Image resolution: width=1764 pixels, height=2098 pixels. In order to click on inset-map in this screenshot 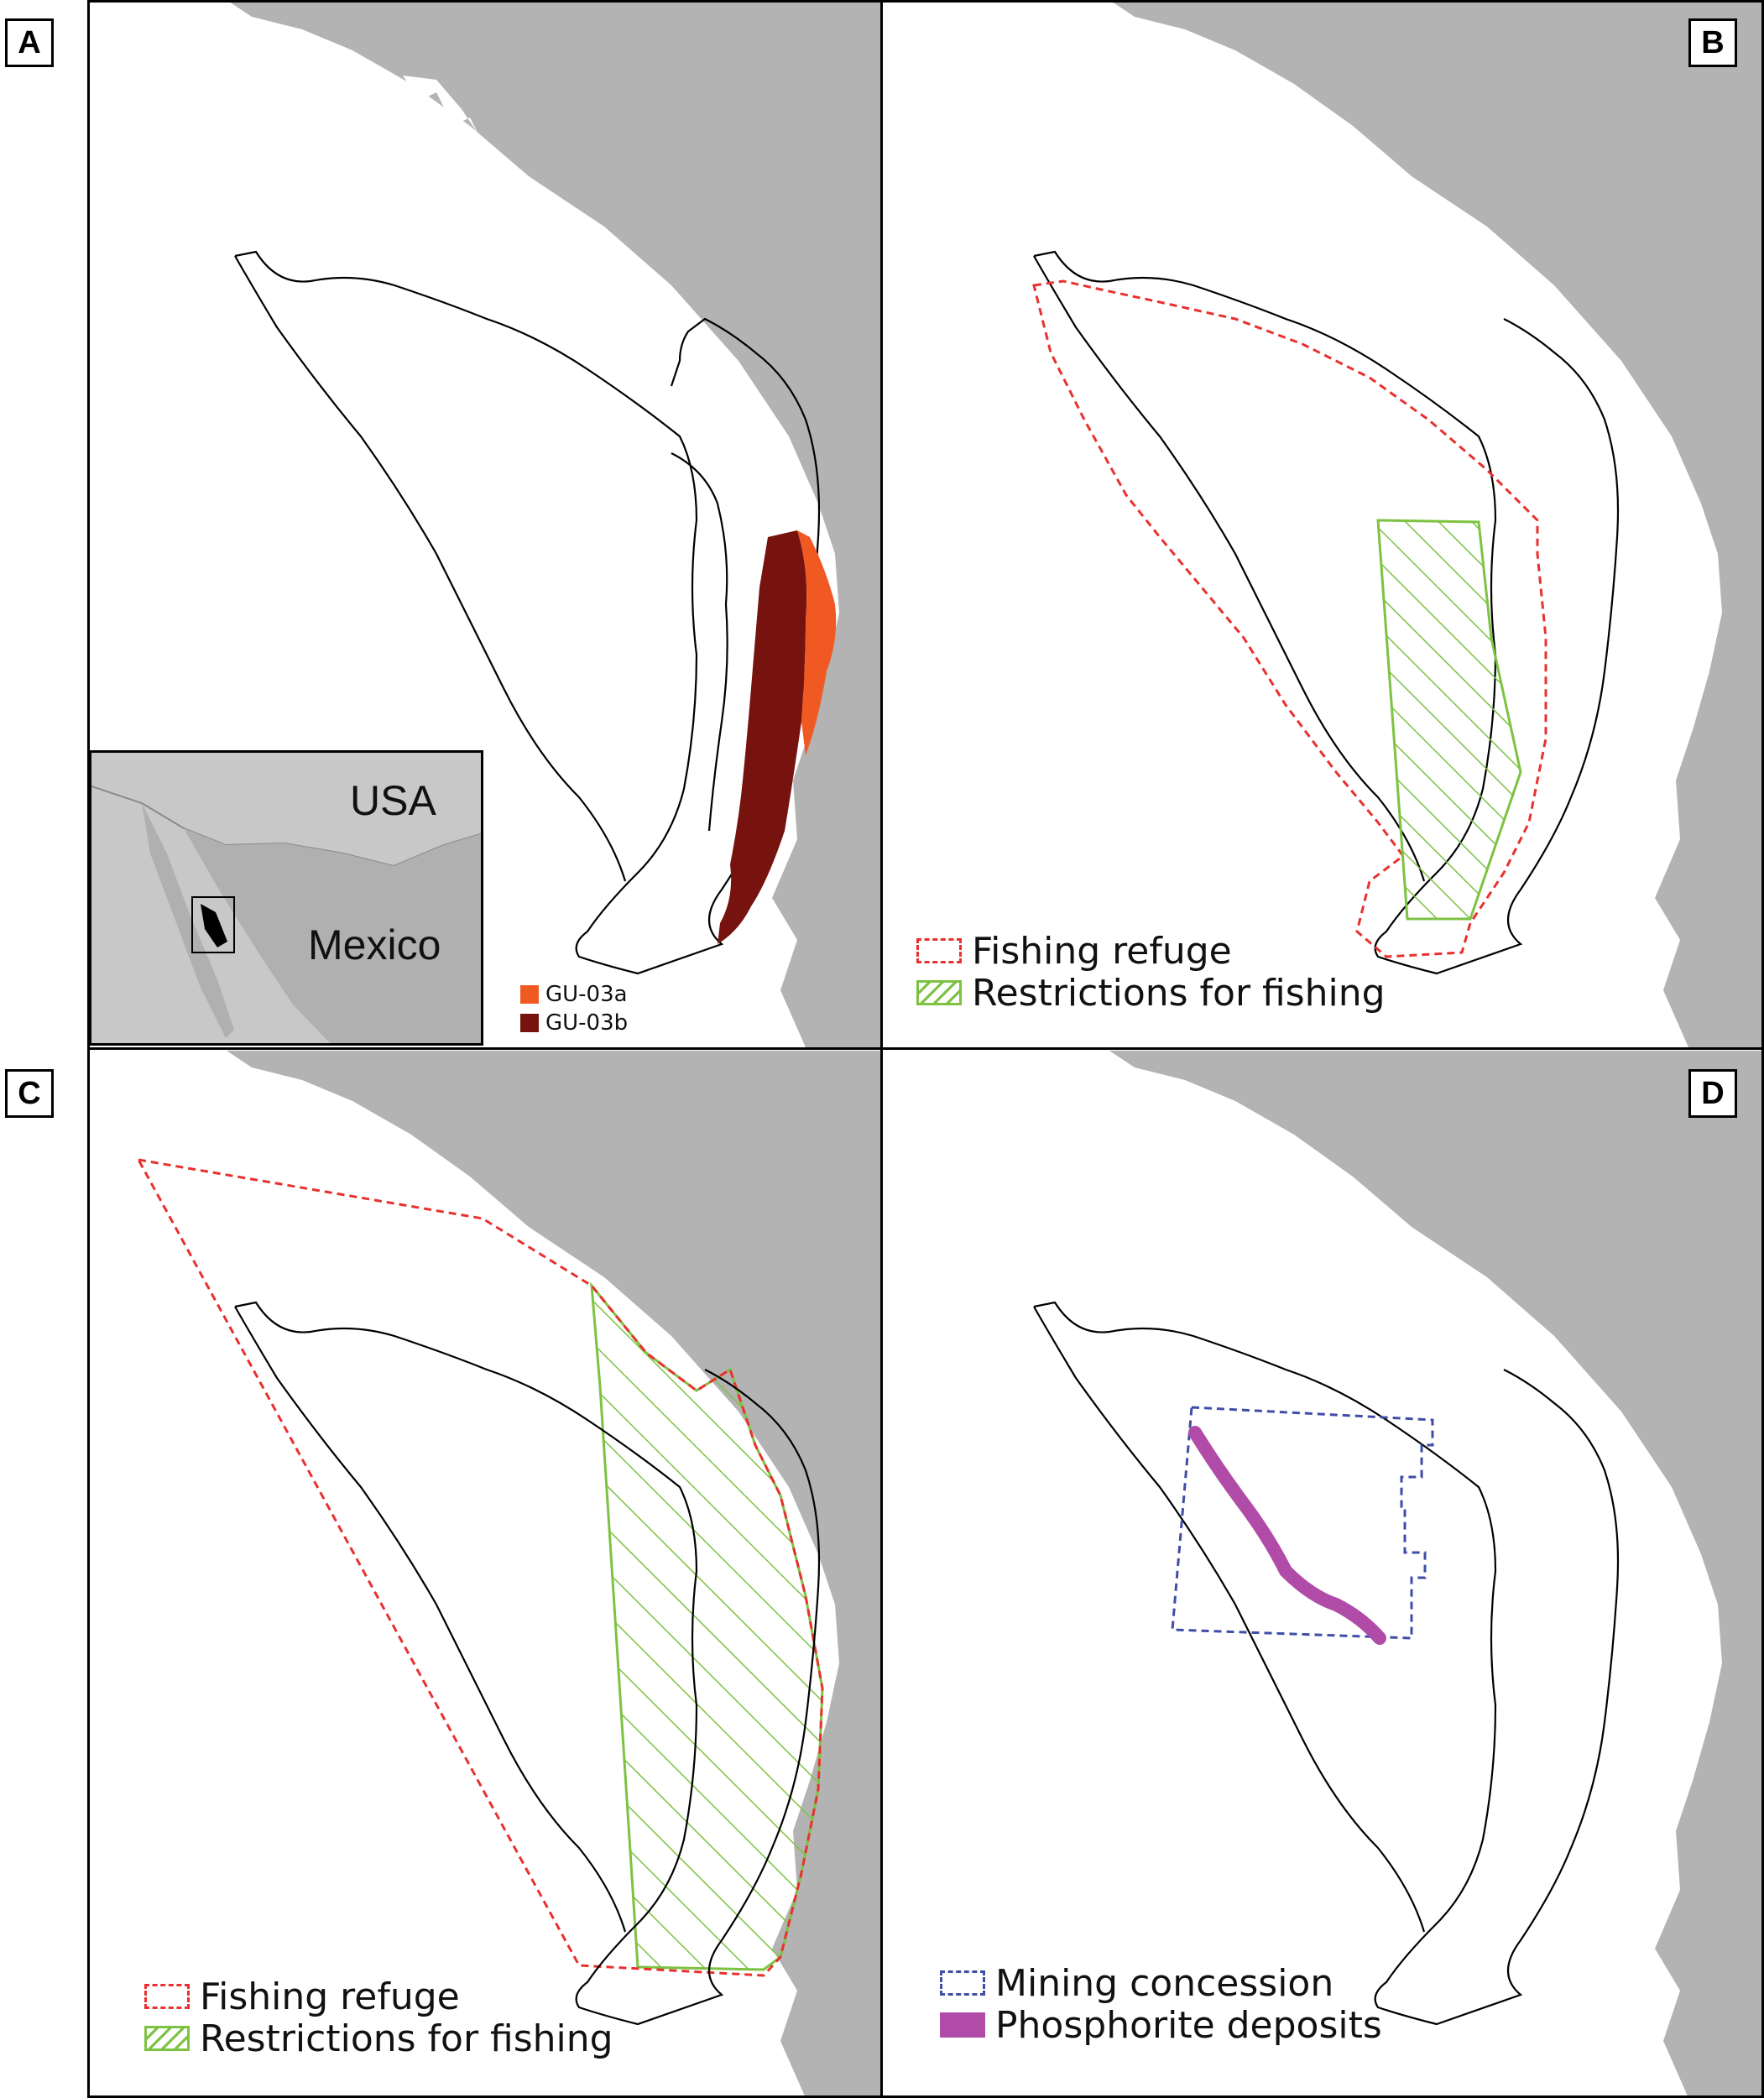, I will do `click(286, 898)`.